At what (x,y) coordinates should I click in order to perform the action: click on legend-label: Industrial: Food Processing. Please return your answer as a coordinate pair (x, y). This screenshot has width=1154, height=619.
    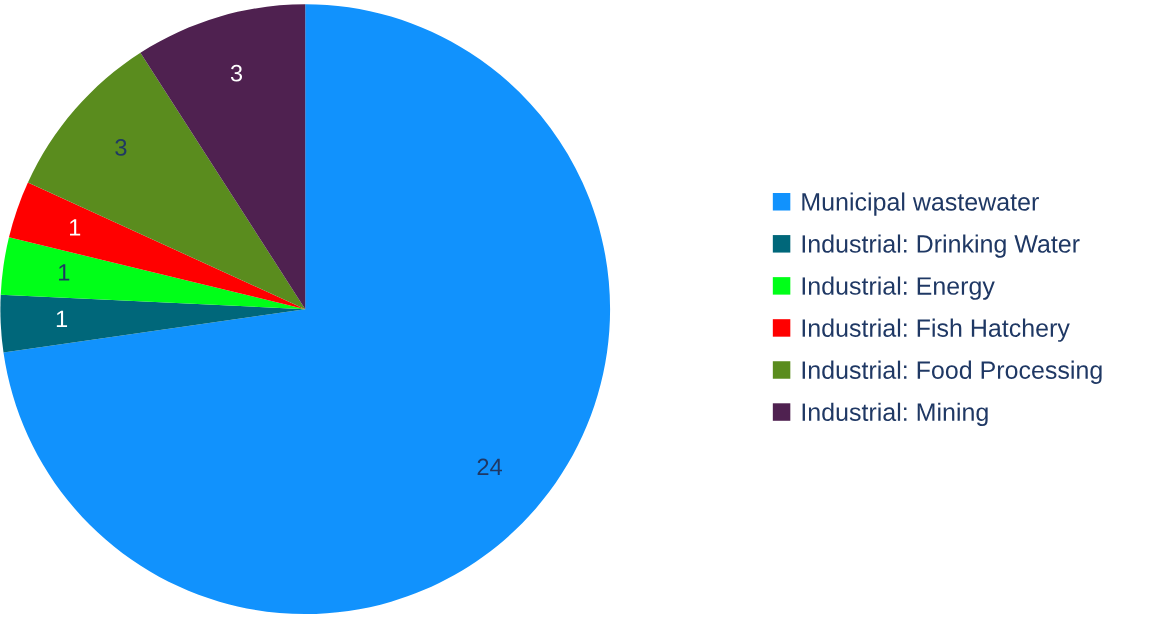
    Looking at the image, I should click on (952, 372).